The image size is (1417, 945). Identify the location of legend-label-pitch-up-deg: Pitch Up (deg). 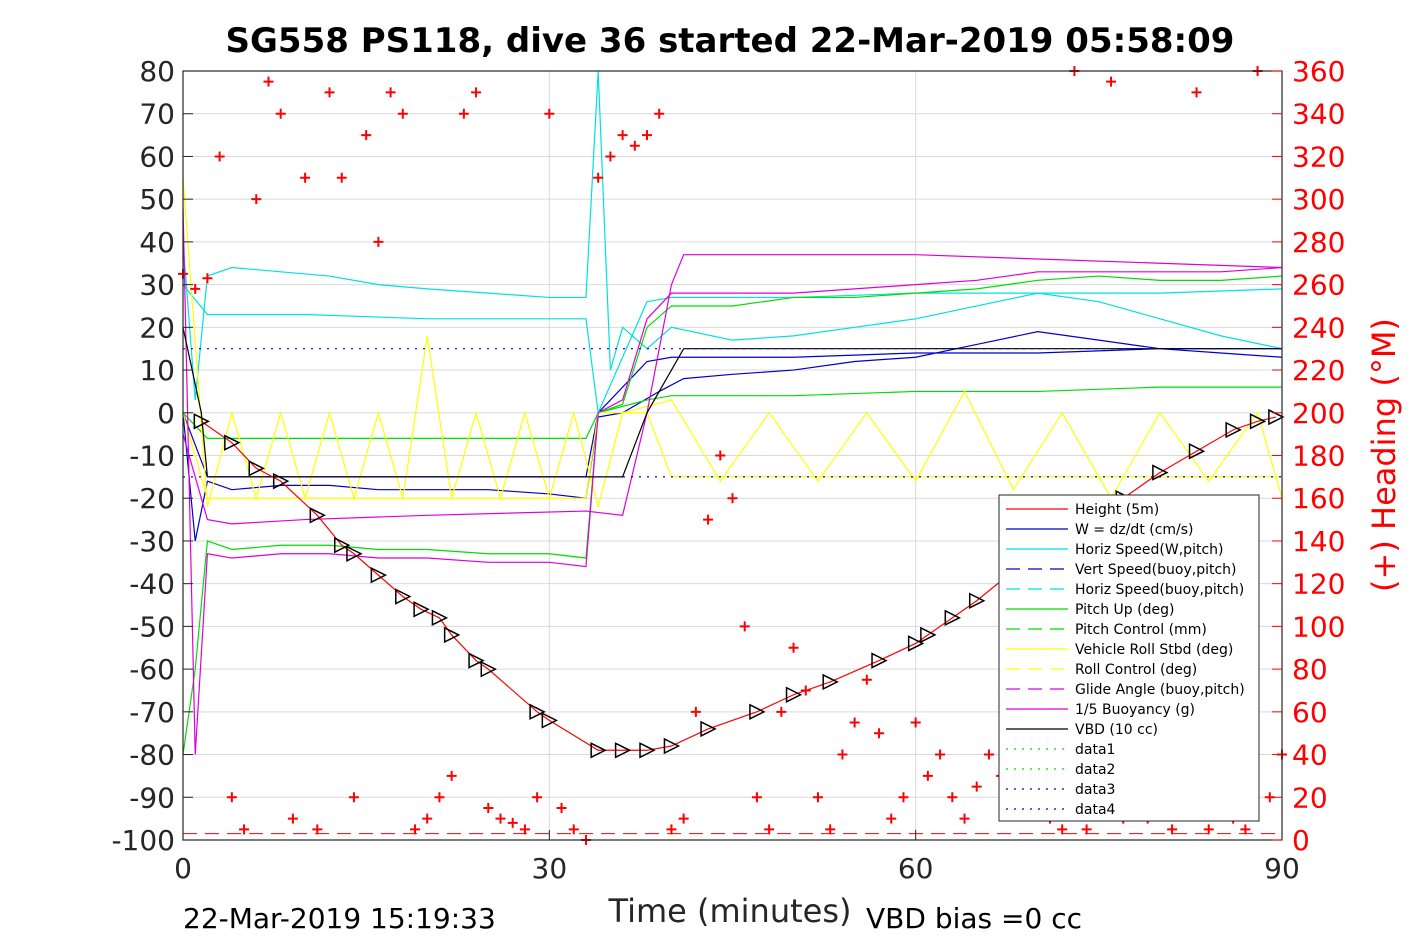
(1124, 610).